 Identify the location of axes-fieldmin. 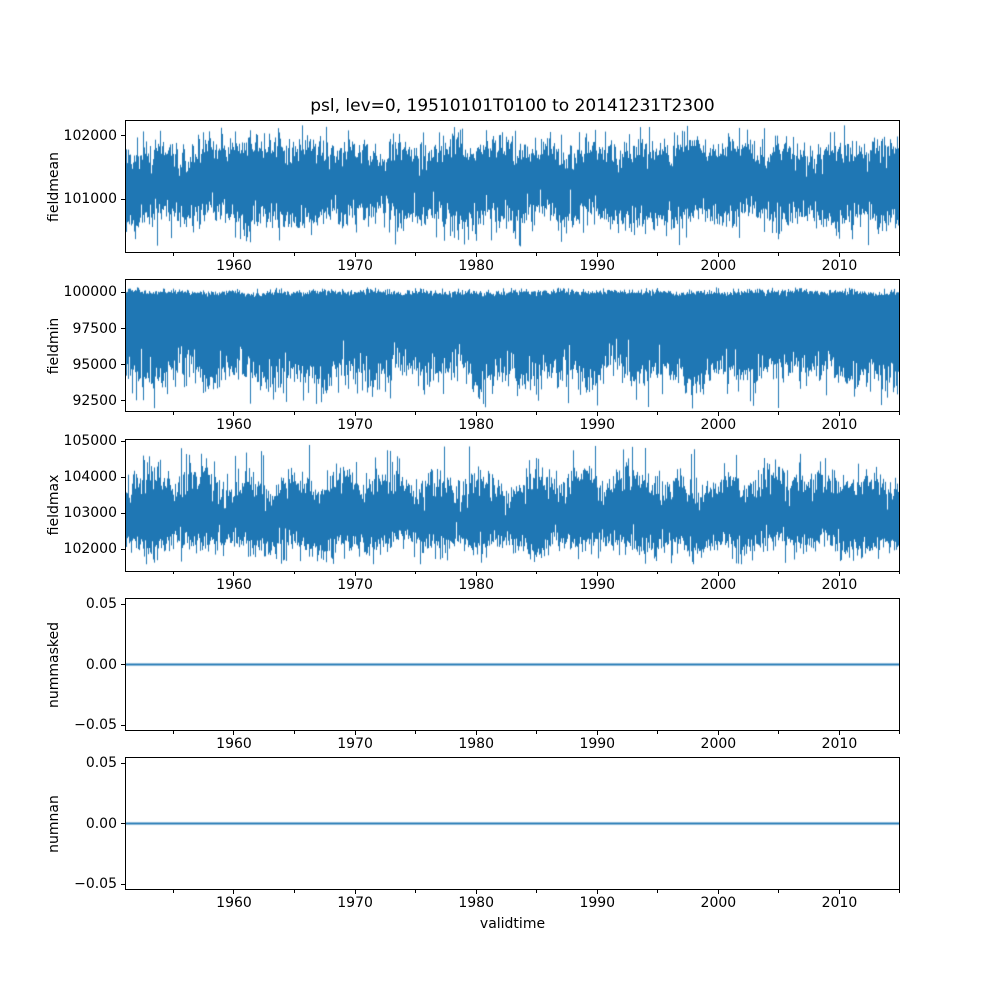
(512, 346).